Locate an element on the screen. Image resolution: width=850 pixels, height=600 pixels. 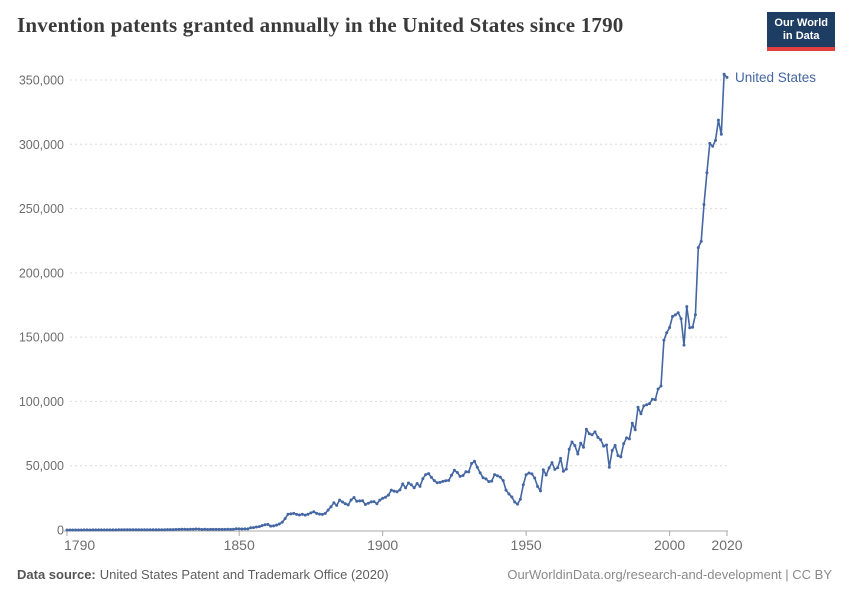
y-axis-label: 50,000 is located at coordinates (45, 466).